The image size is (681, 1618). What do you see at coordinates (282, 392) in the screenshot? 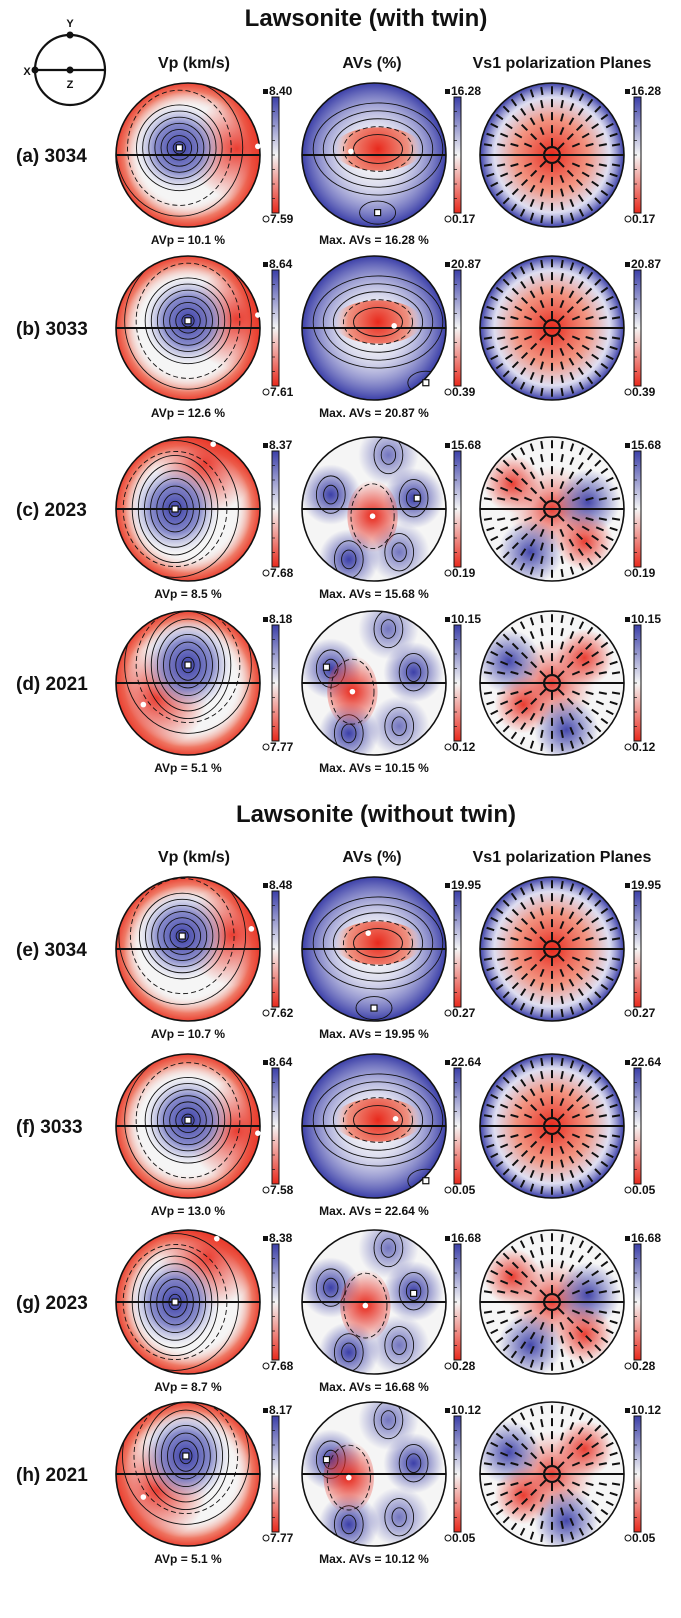
I see `colorbar-min-label: 7.61` at bounding box center [282, 392].